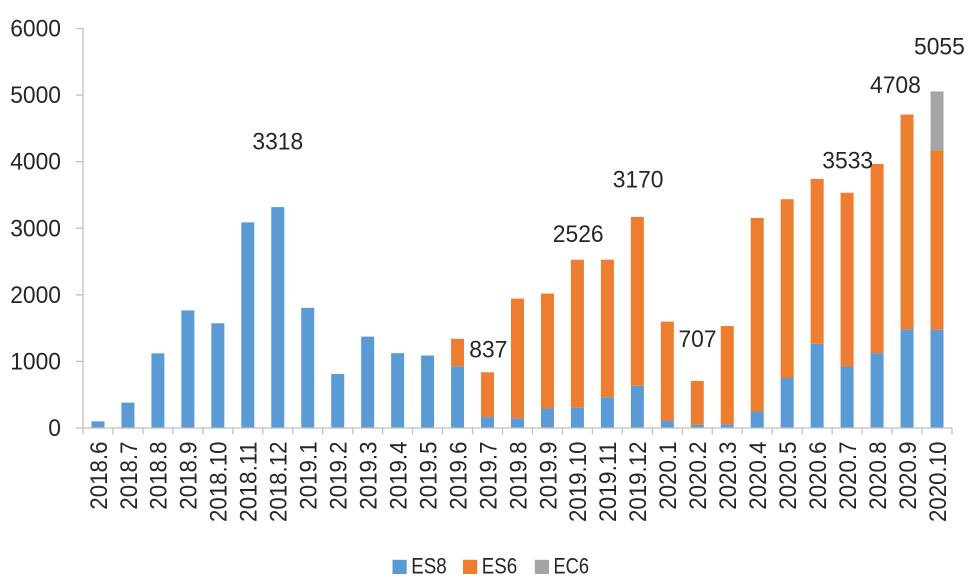  What do you see at coordinates (939, 47) in the screenshot?
I see `svg-text: 5055` at bounding box center [939, 47].